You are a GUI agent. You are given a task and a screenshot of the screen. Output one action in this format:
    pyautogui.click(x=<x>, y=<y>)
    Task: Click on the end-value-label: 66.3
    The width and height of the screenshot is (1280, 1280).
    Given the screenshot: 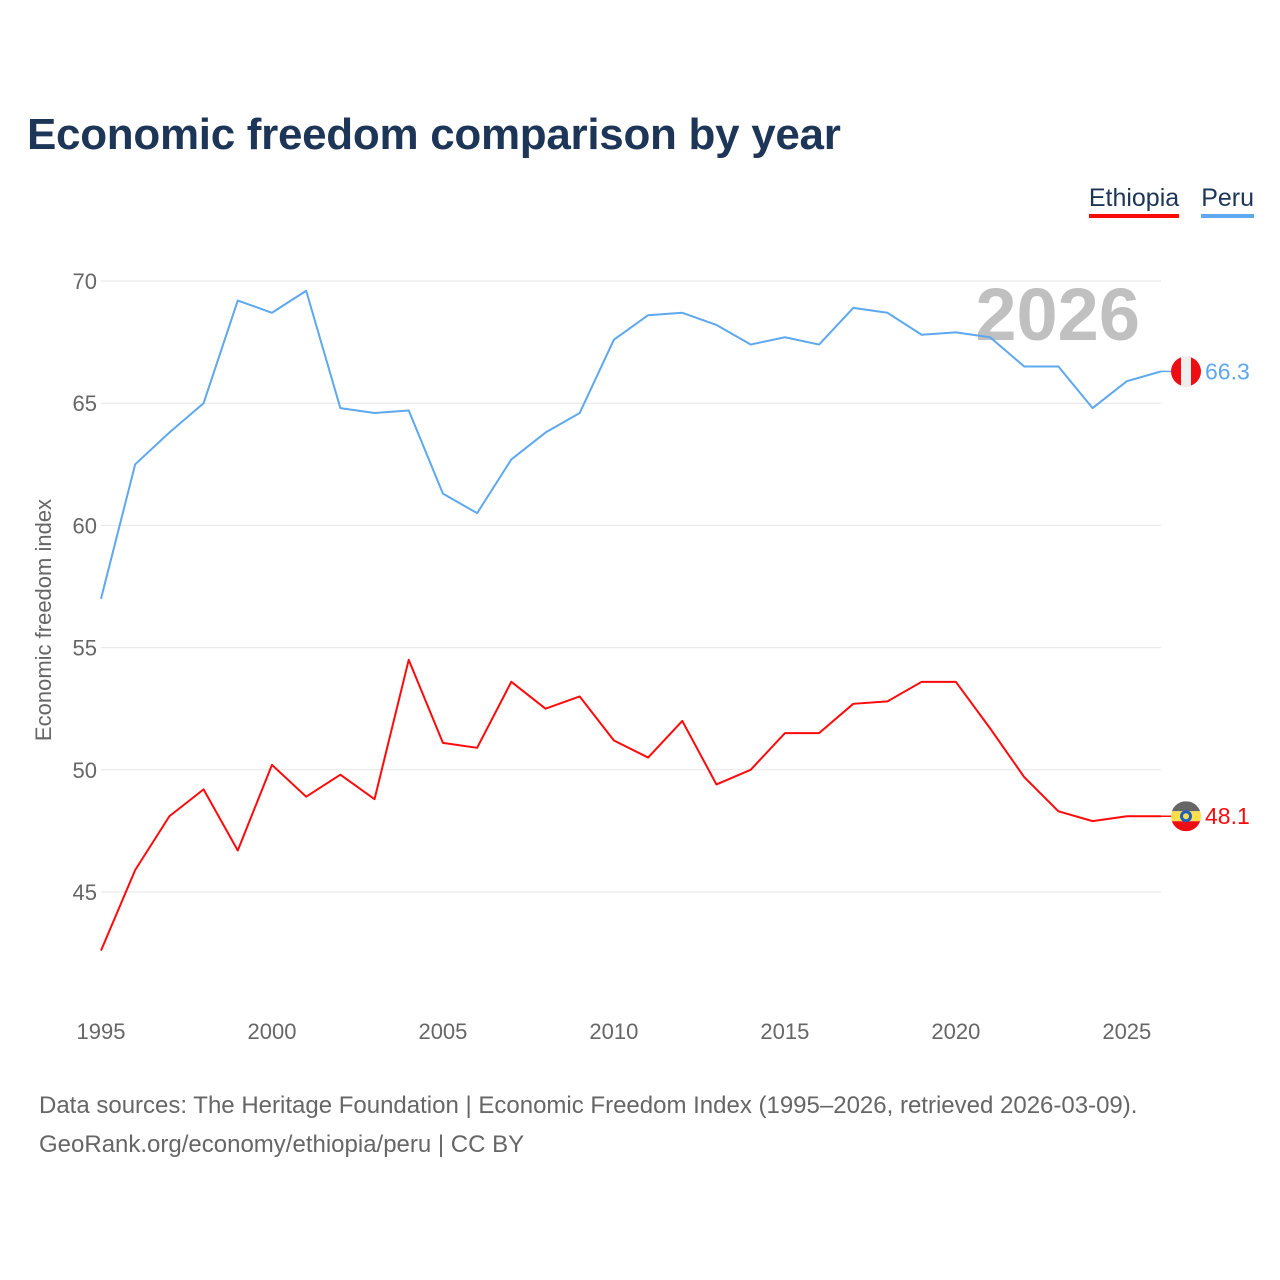 What is the action you would take?
    pyautogui.click(x=1227, y=371)
    